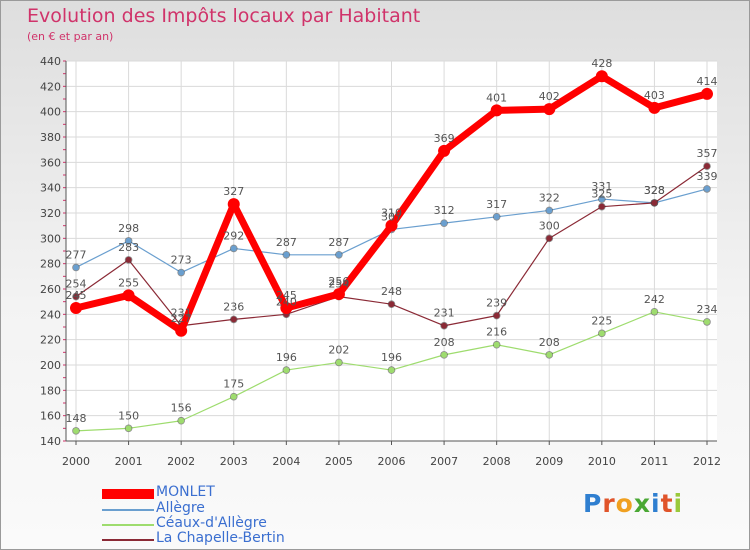 This screenshot has height=550, width=750. I want to click on data-label: 255, so click(128, 282).